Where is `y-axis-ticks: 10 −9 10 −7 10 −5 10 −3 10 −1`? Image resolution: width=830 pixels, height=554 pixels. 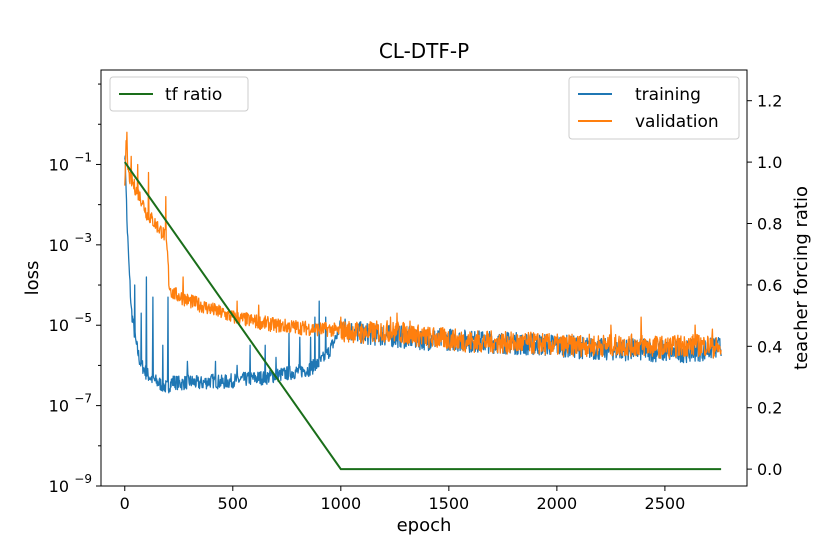
y-axis-ticks: 10 −9 10 −7 10 −5 10 −3 10 −1 is located at coordinates (75, 289).